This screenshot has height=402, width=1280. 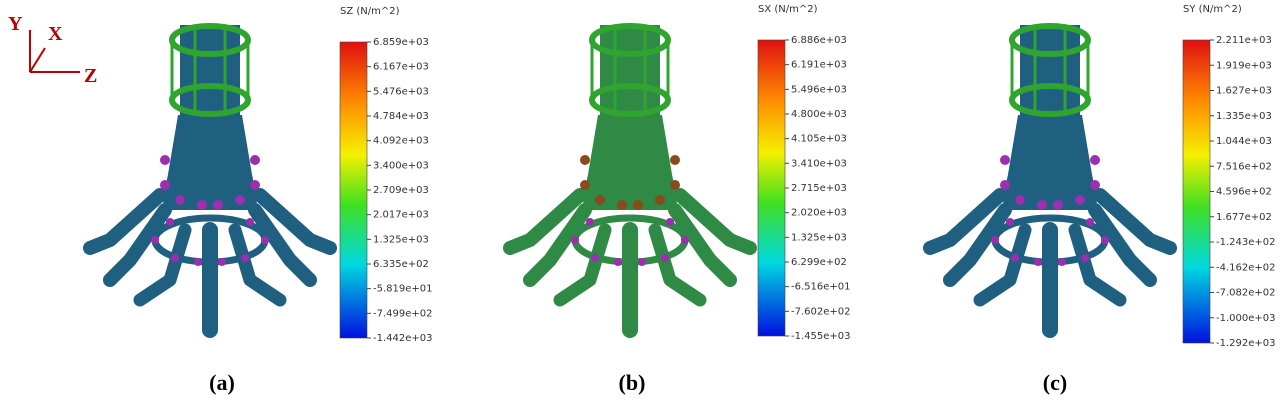 What do you see at coordinates (1244, 166) in the screenshot?
I see `colorbar-tick-label: 7.516e+02` at bounding box center [1244, 166].